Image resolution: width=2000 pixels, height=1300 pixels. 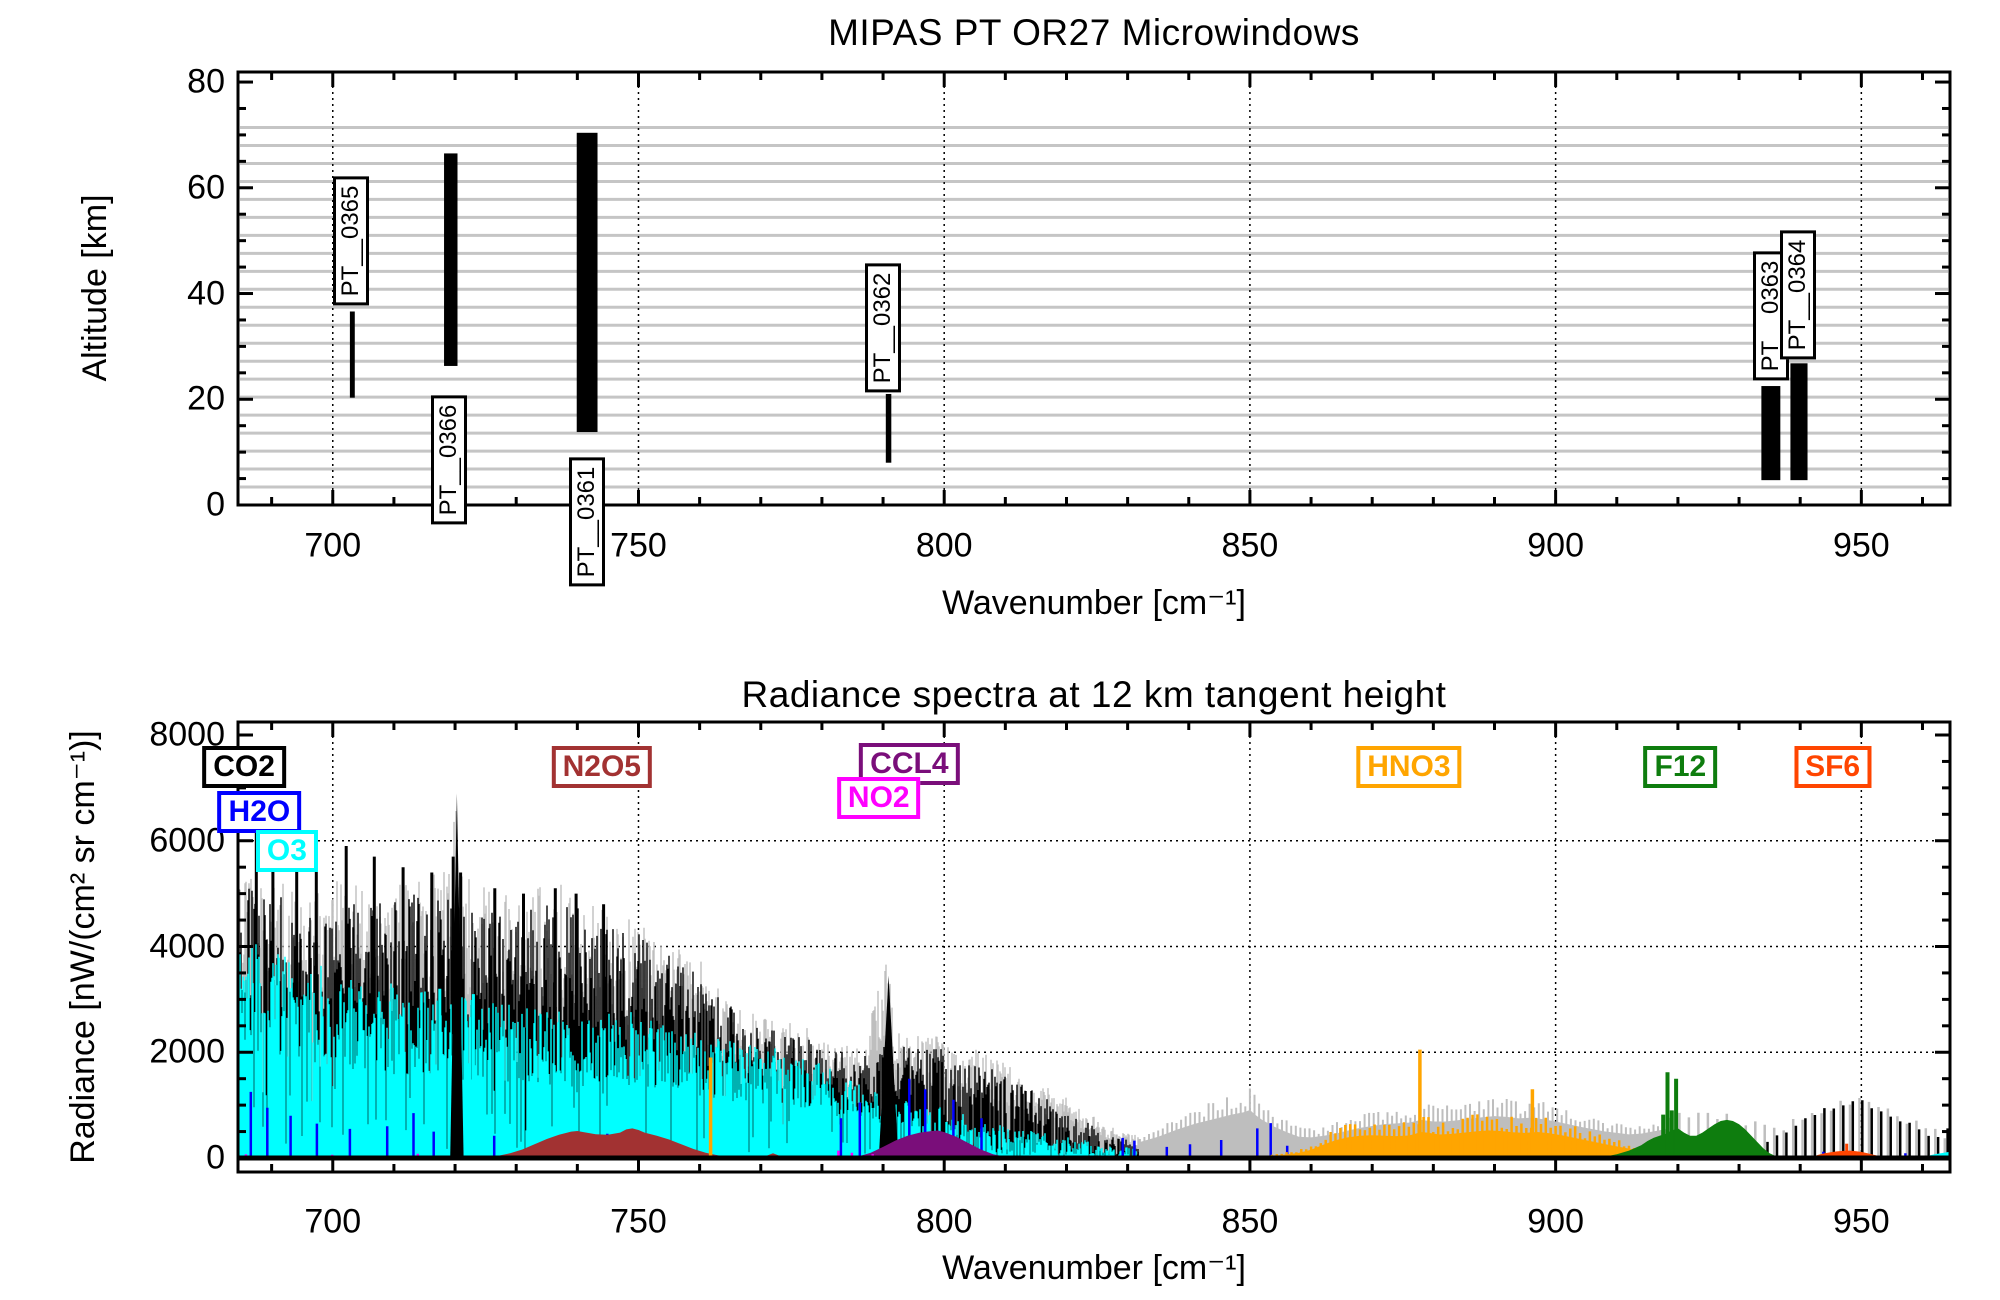 What do you see at coordinates (883, 328) in the screenshot?
I see `microwindow-label-pt__0362: PT__0362` at bounding box center [883, 328].